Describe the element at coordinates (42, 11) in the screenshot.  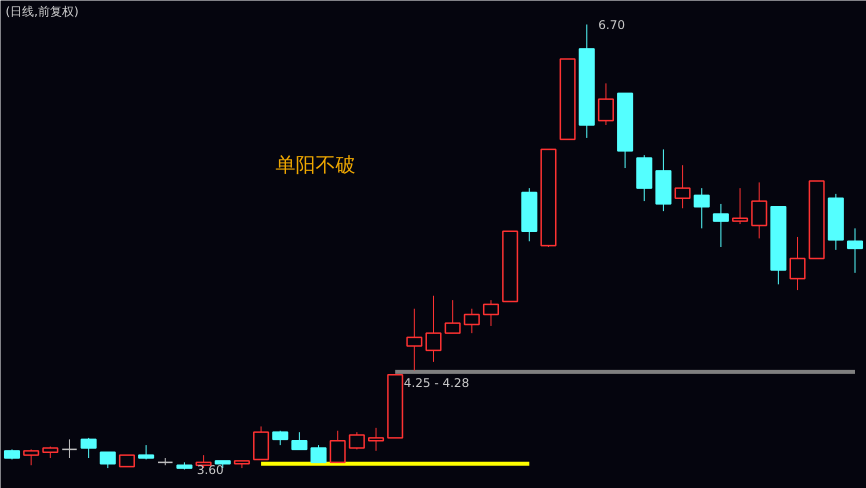
I see `chart-title: (日线,前复权)` at that location.